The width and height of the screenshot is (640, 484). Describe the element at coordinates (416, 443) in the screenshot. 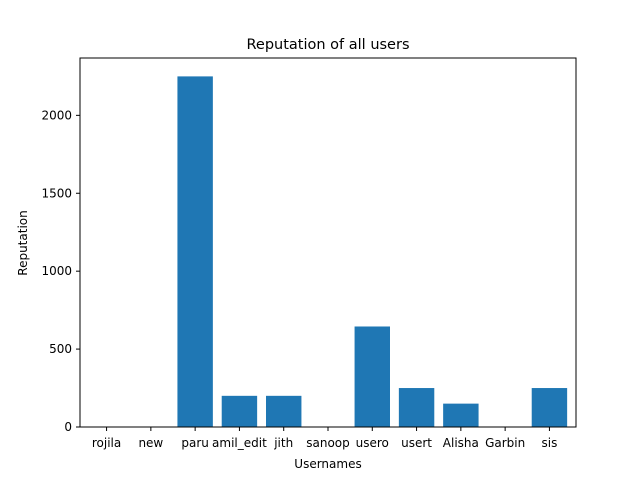

I see `x-tick-label: usert` at that location.